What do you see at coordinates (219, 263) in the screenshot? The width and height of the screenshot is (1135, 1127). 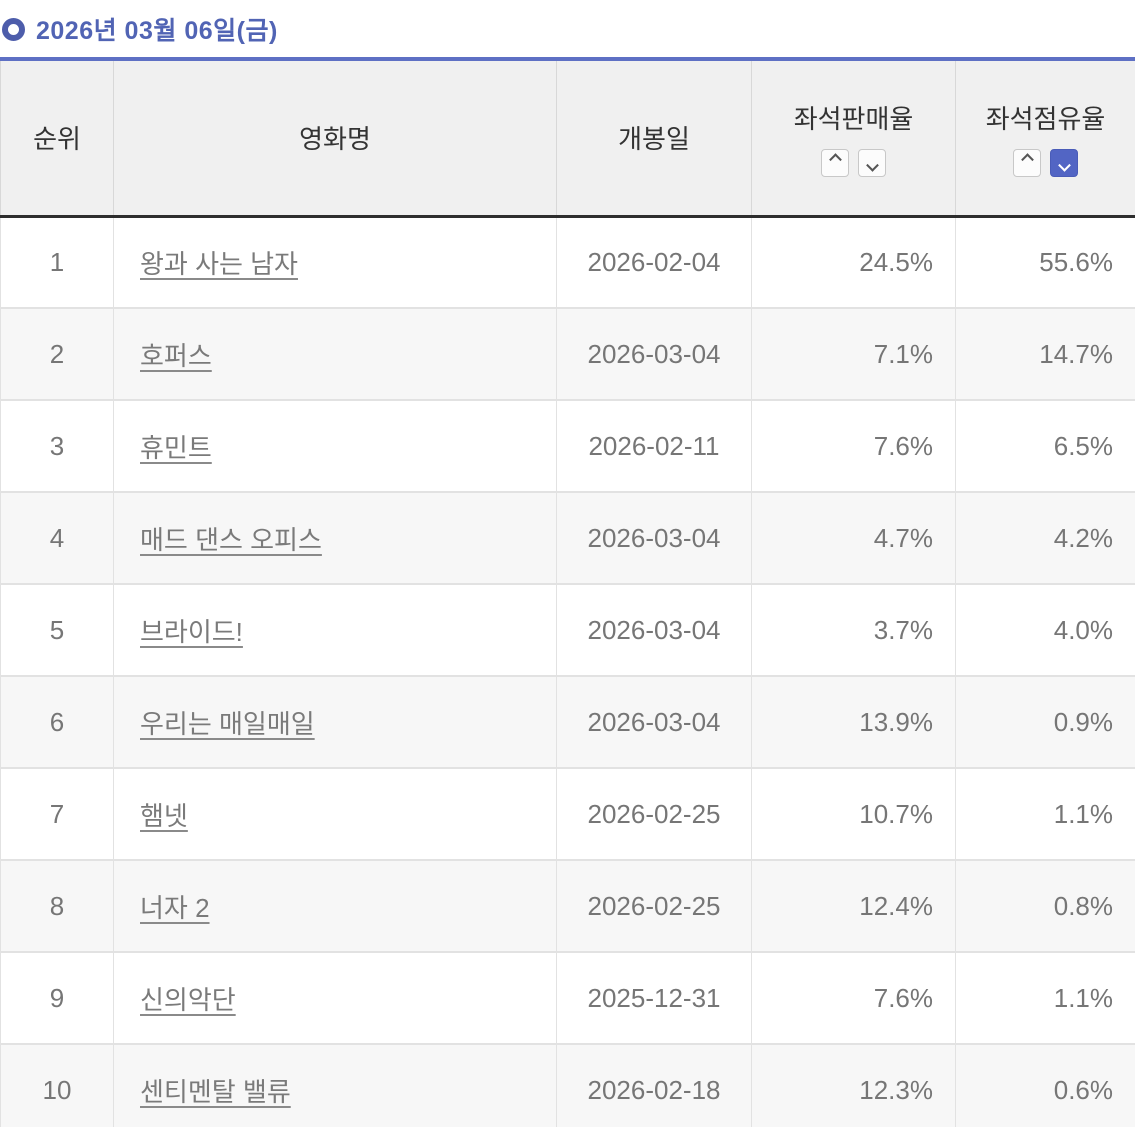 I see `movie-title-link: 왕과 사는 남자` at bounding box center [219, 263].